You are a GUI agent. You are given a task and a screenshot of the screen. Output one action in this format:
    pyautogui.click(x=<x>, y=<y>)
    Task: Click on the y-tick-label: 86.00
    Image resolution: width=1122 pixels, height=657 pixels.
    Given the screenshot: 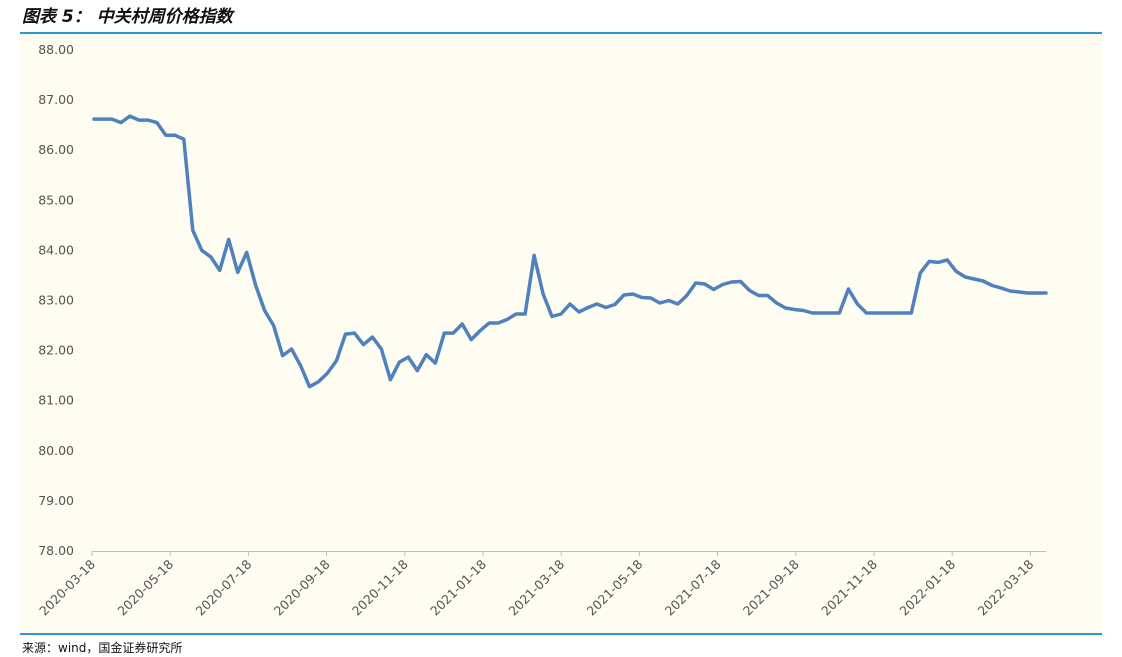 What is the action you would take?
    pyautogui.click(x=56, y=149)
    